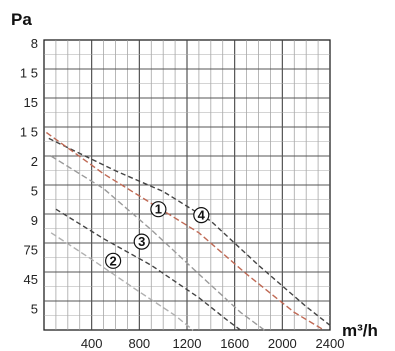  I want to click on curve-marker-4: 4, so click(201, 215).